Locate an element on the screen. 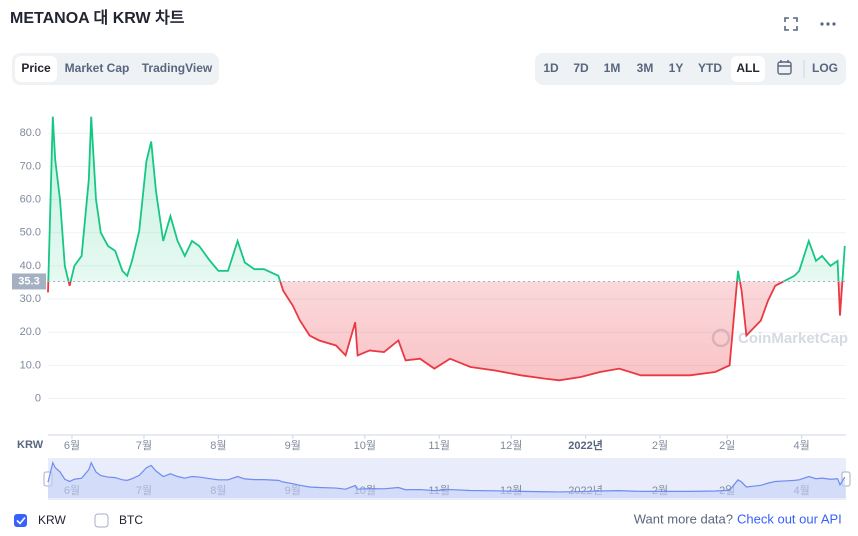 The height and width of the screenshot is (536, 858). x-tick-label: 2월 is located at coordinates (660, 445).